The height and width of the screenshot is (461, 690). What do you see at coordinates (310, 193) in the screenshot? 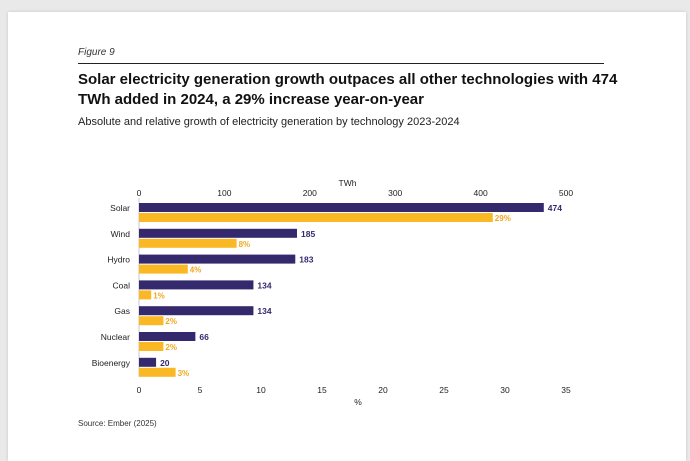
I see `top-tick-label: 200` at bounding box center [310, 193].